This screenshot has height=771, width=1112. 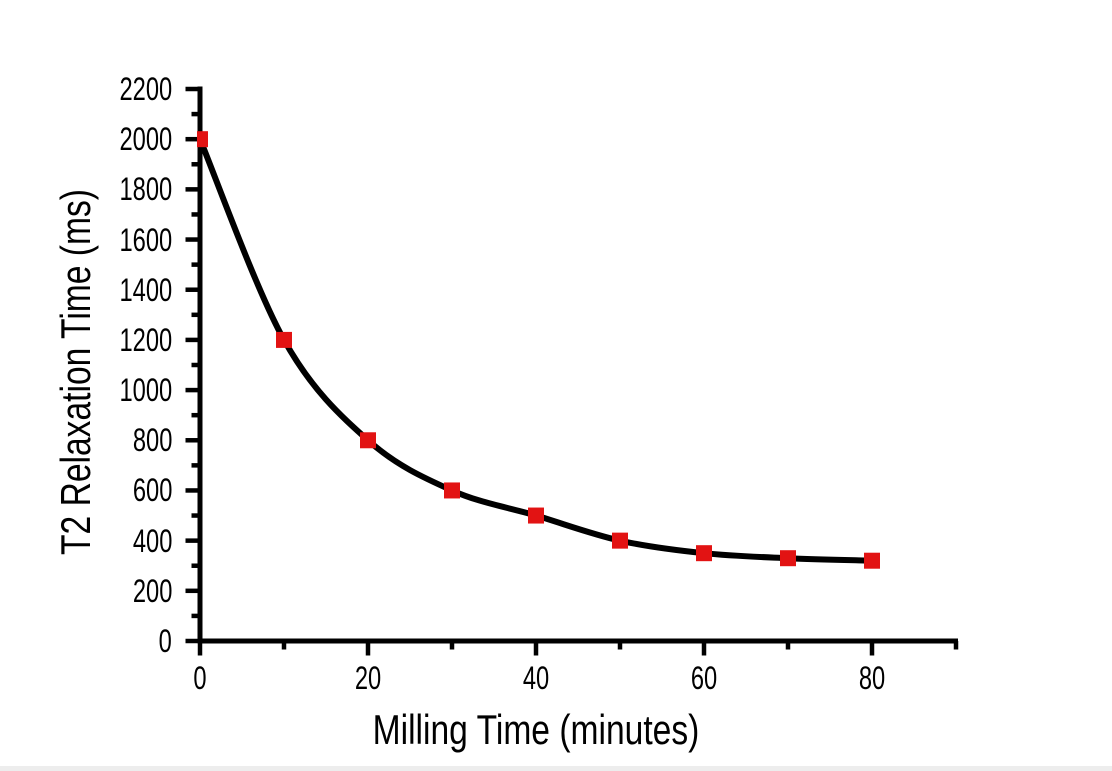 I want to click on y-tick-label: 2200, so click(x=145, y=89).